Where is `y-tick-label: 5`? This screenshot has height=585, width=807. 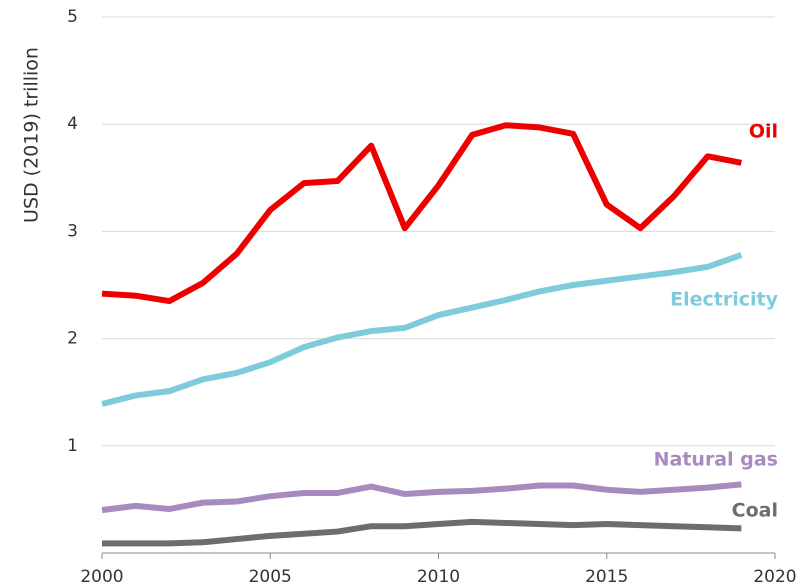 y-tick-label: 5 is located at coordinates (72, 17).